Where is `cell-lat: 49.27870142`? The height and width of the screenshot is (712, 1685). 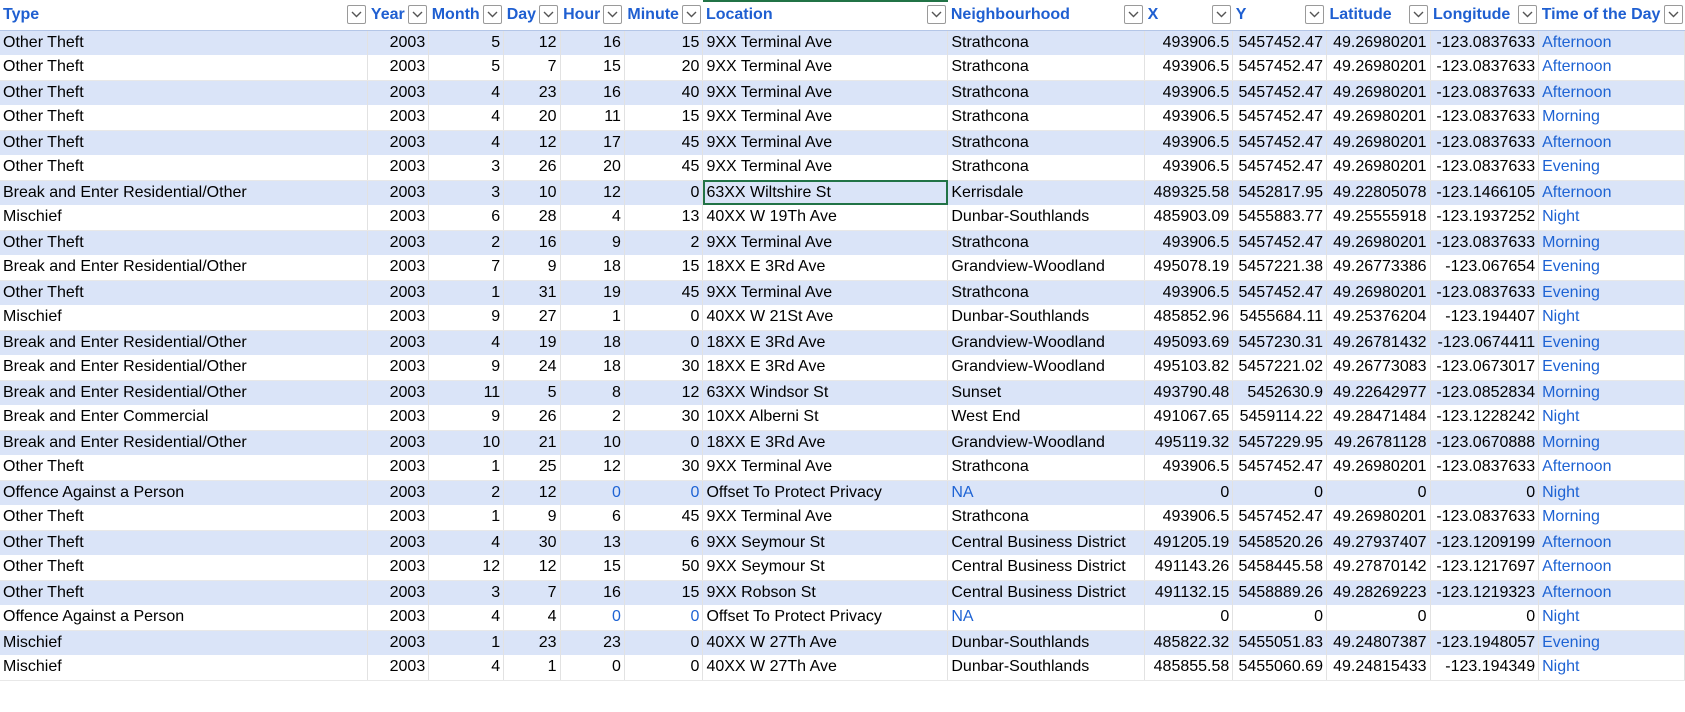 cell-lat: 49.27870142 is located at coordinates (1378, 568).